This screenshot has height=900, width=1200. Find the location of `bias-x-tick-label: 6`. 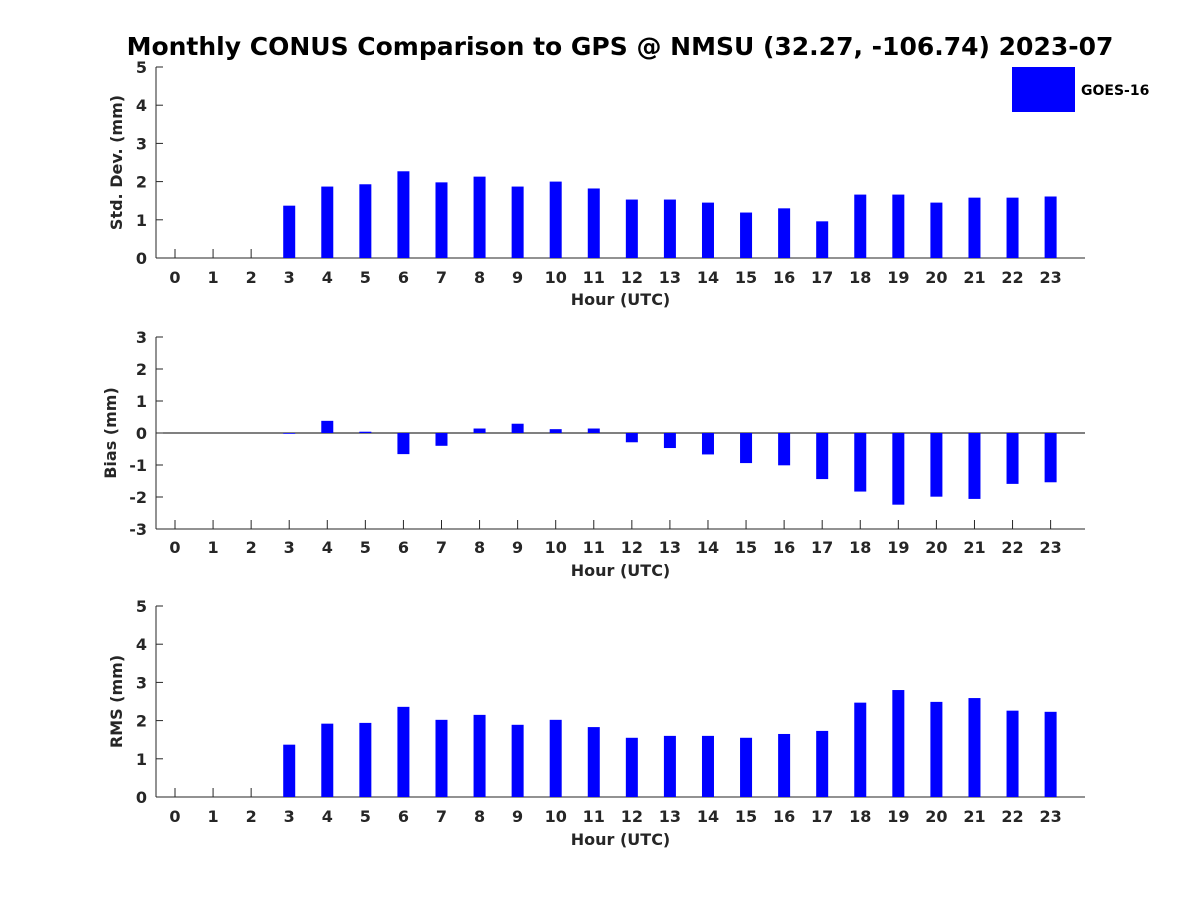

bias-x-tick-label: 6 is located at coordinates (403, 547).